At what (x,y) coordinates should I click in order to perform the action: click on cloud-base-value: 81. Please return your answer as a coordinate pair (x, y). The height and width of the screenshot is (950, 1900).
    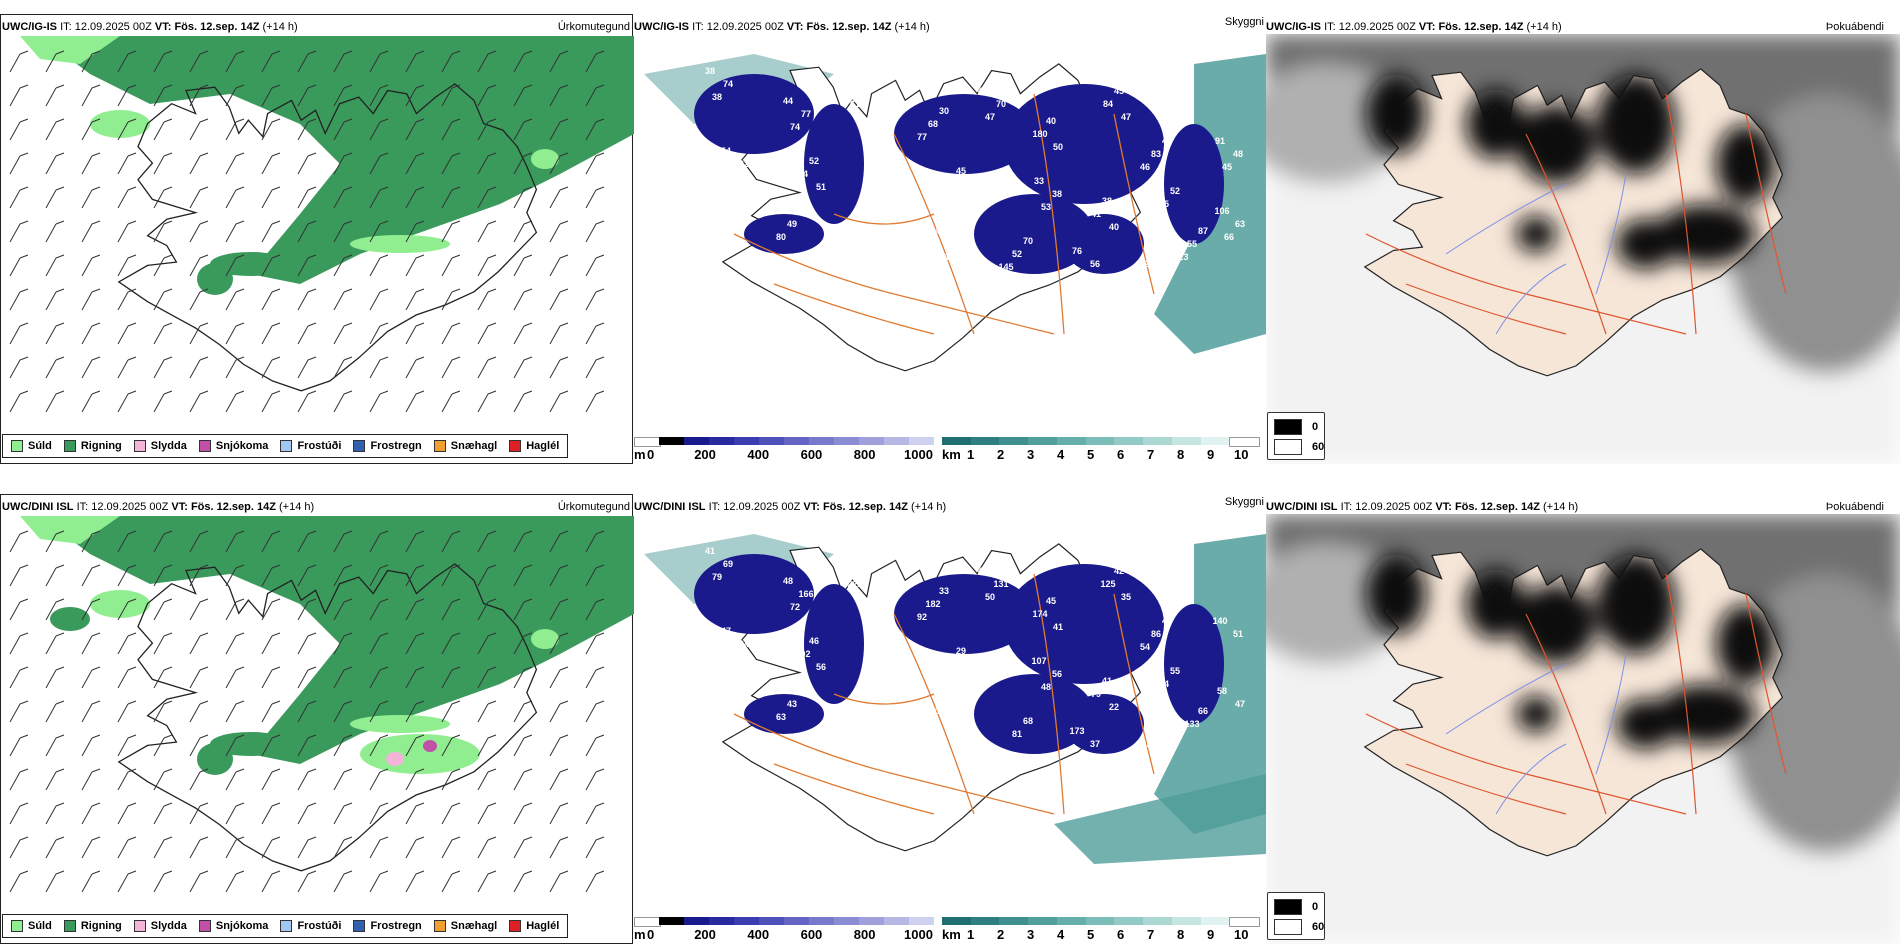
    Looking at the image, I should click on (1017, 734).